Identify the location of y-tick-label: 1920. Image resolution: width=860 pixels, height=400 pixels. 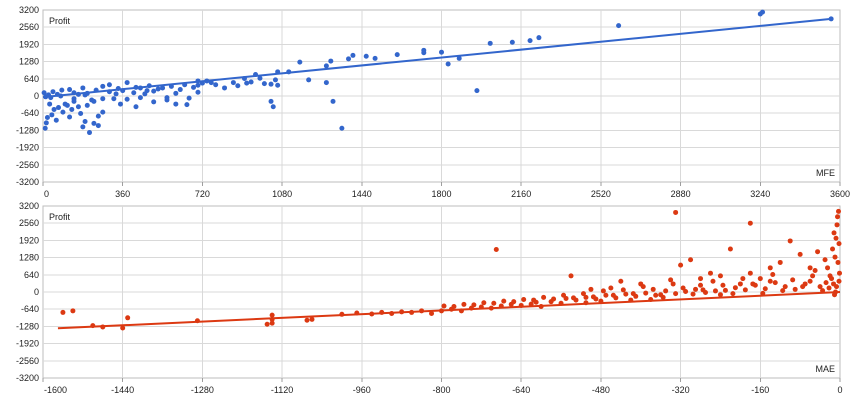
(29, 240).